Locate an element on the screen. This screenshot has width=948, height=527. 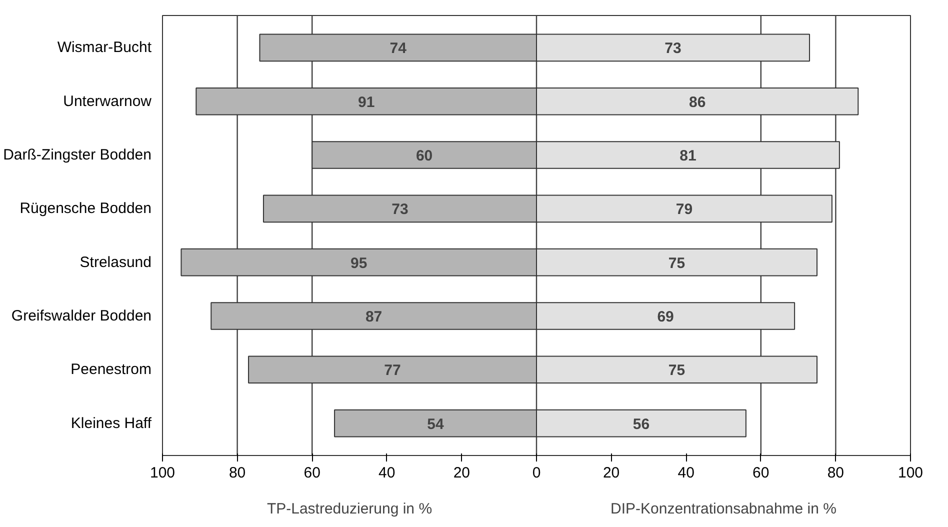
data-label: 81 is located at coordinates (688, 156).